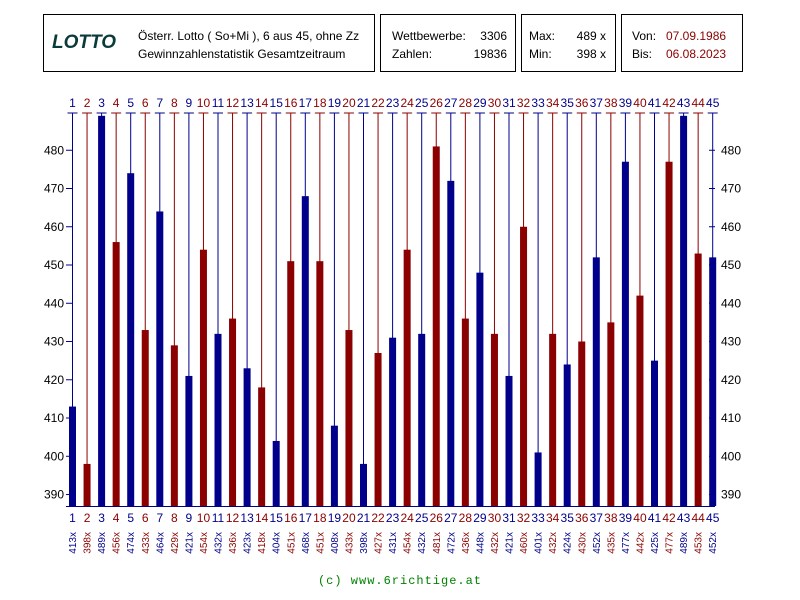  What do you see at coordinates (538, 518) in the screenshot?
I see `category-label-bottom: 33` at bounding box center [538, 518].